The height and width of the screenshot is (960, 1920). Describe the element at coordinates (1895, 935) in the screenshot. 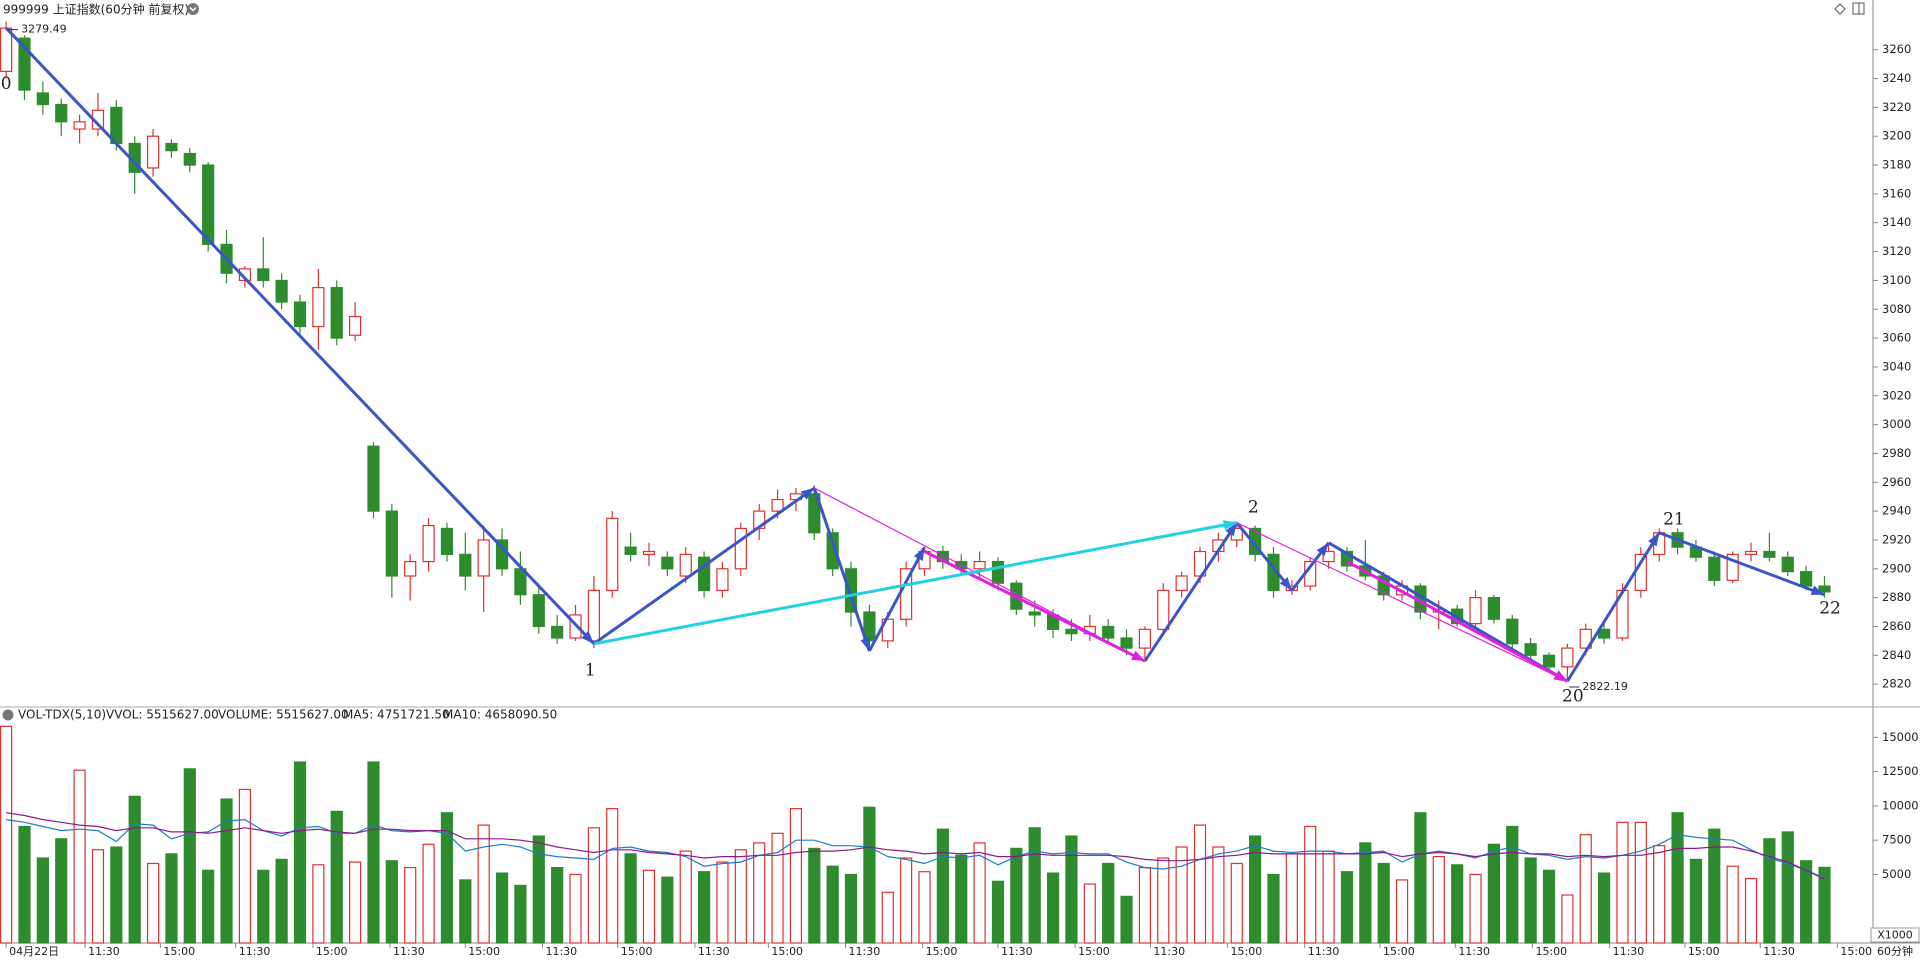

I see `unit-box` at that location.